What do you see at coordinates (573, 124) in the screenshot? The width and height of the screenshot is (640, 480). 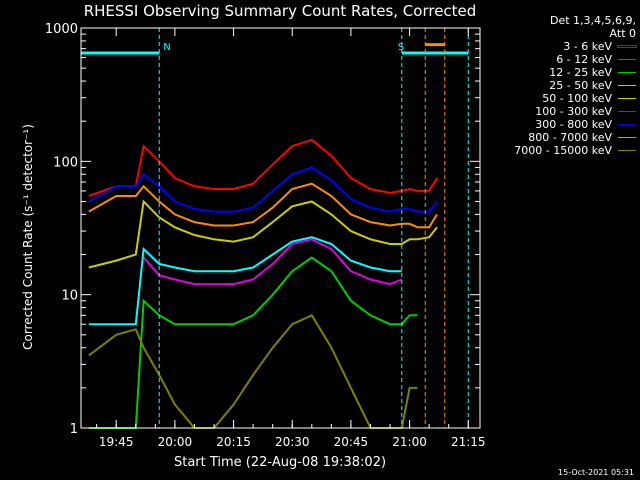 I see `legend-label: 300 - 800 keV` at bounding box center [573, 124].